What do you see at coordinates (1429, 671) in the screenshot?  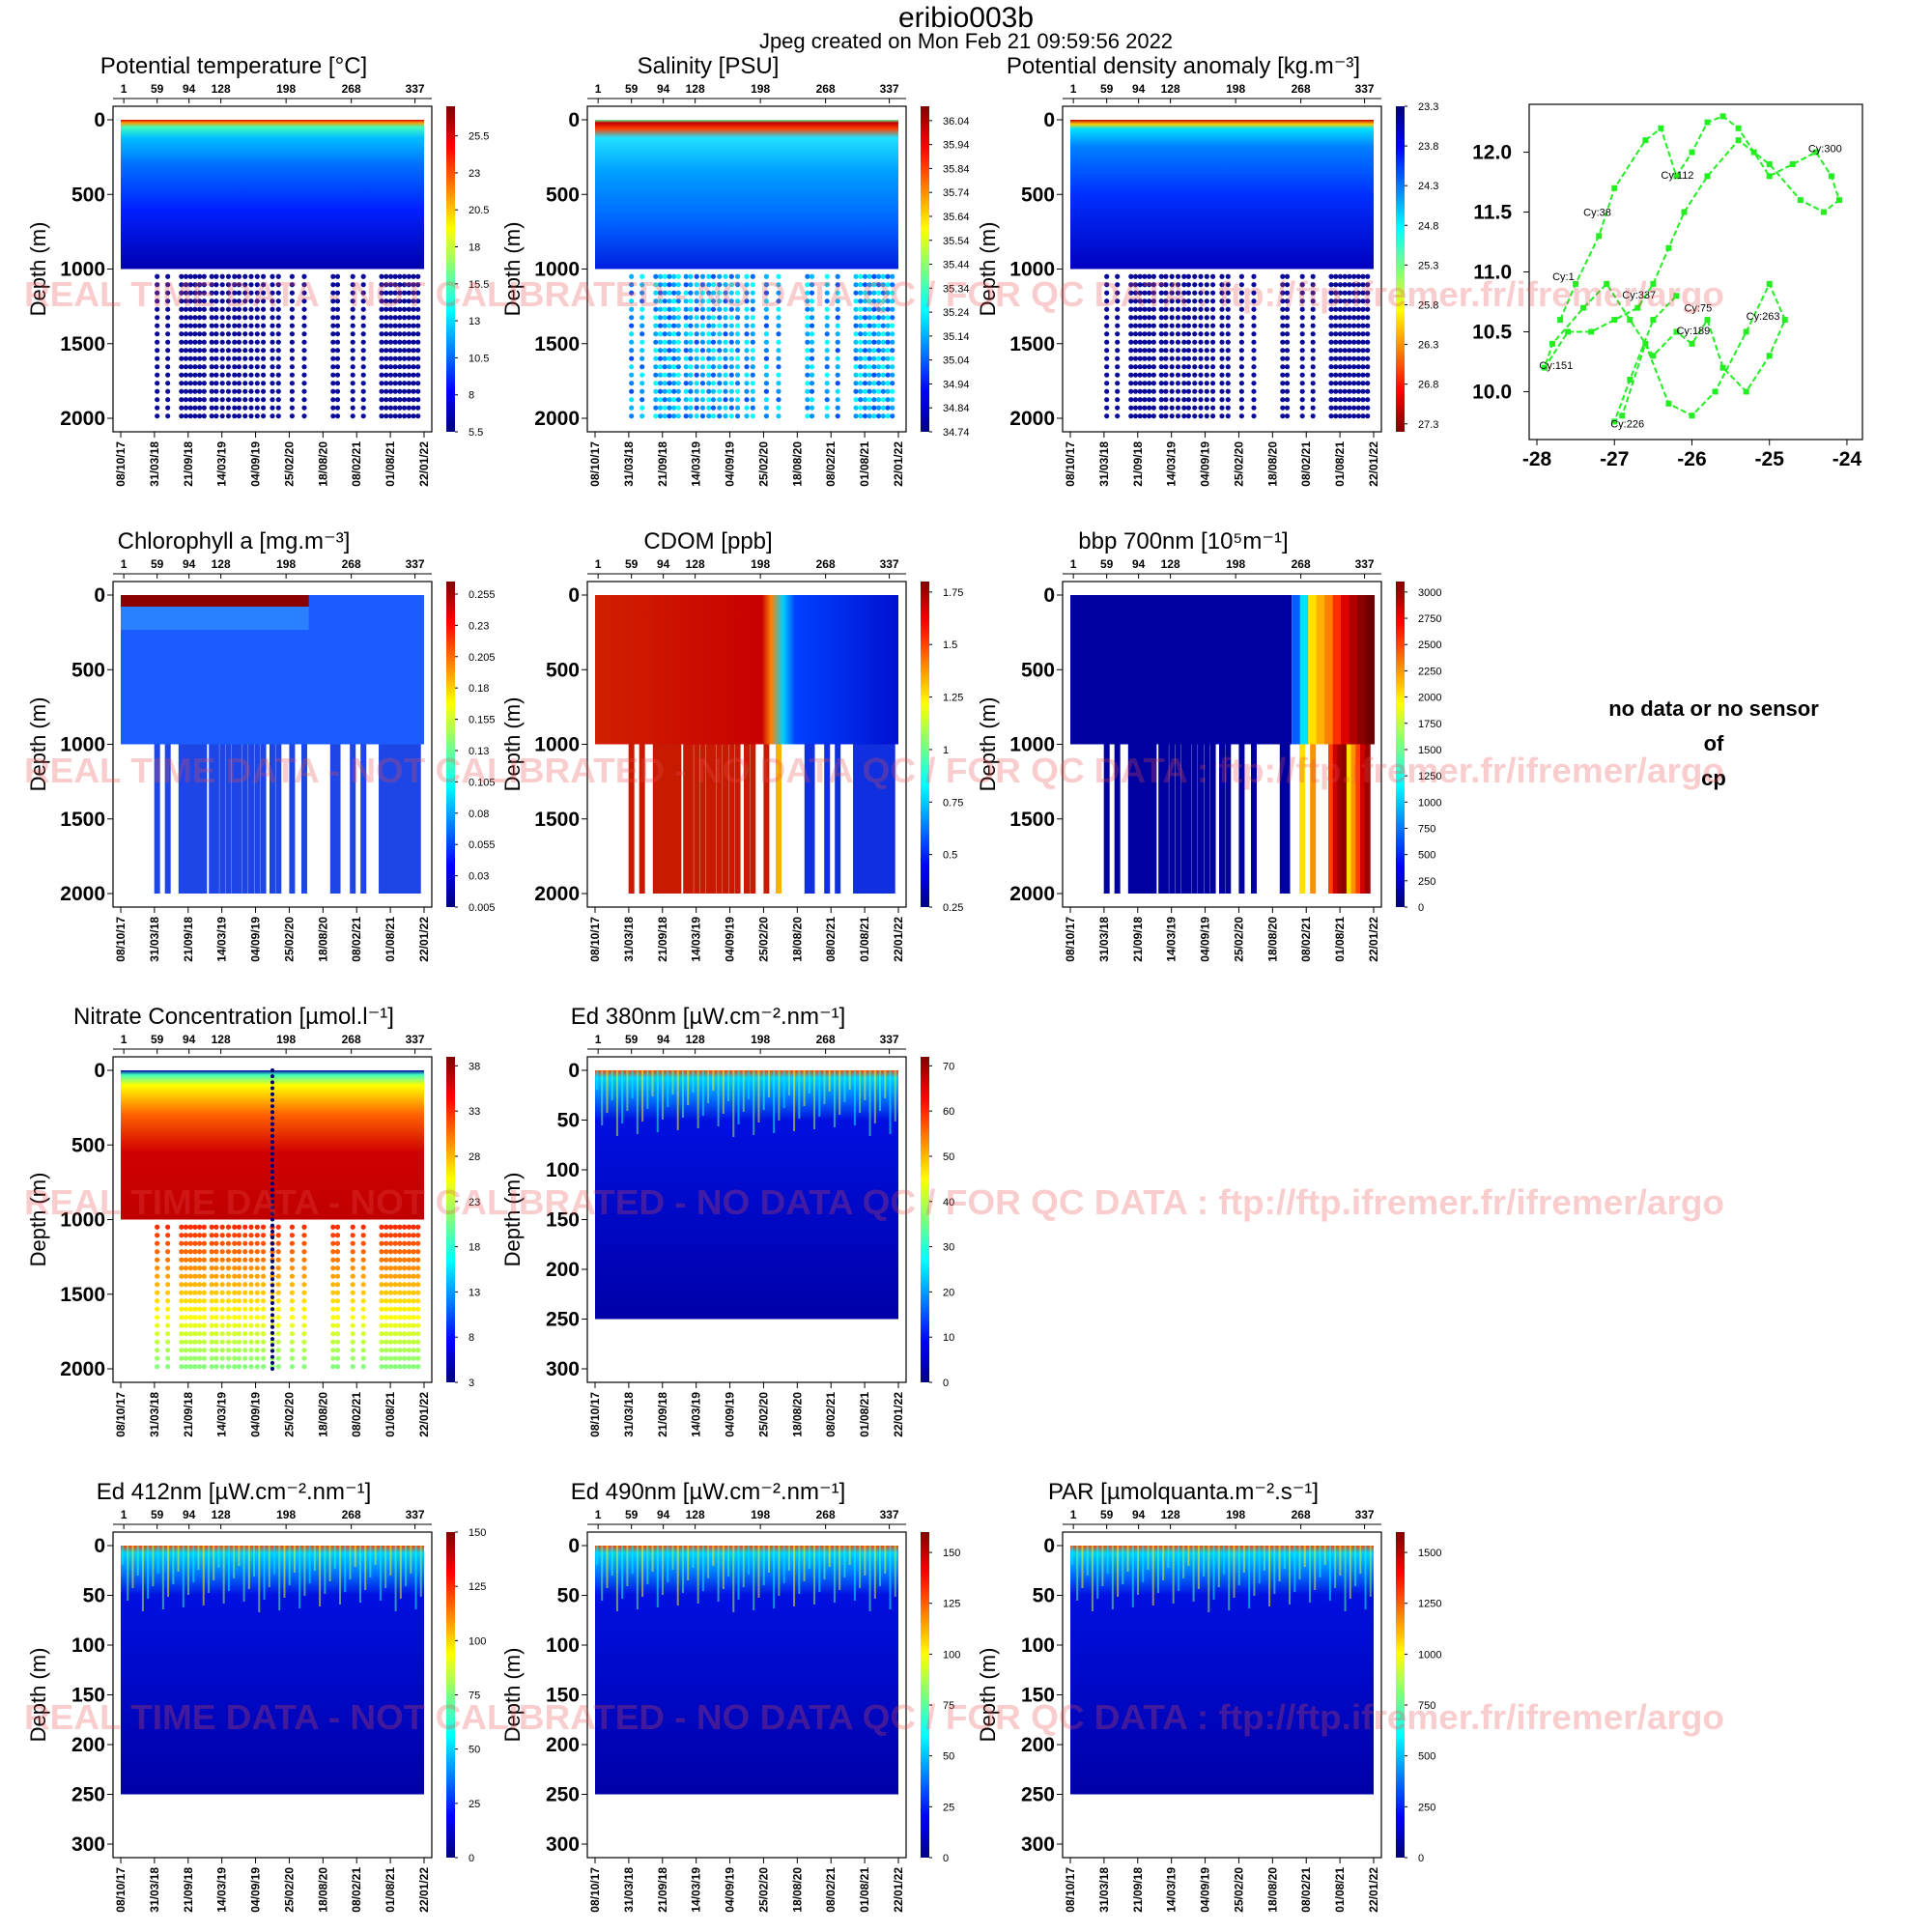 I see `colorbar-label: 2250` at bounding box center [1429, 671].